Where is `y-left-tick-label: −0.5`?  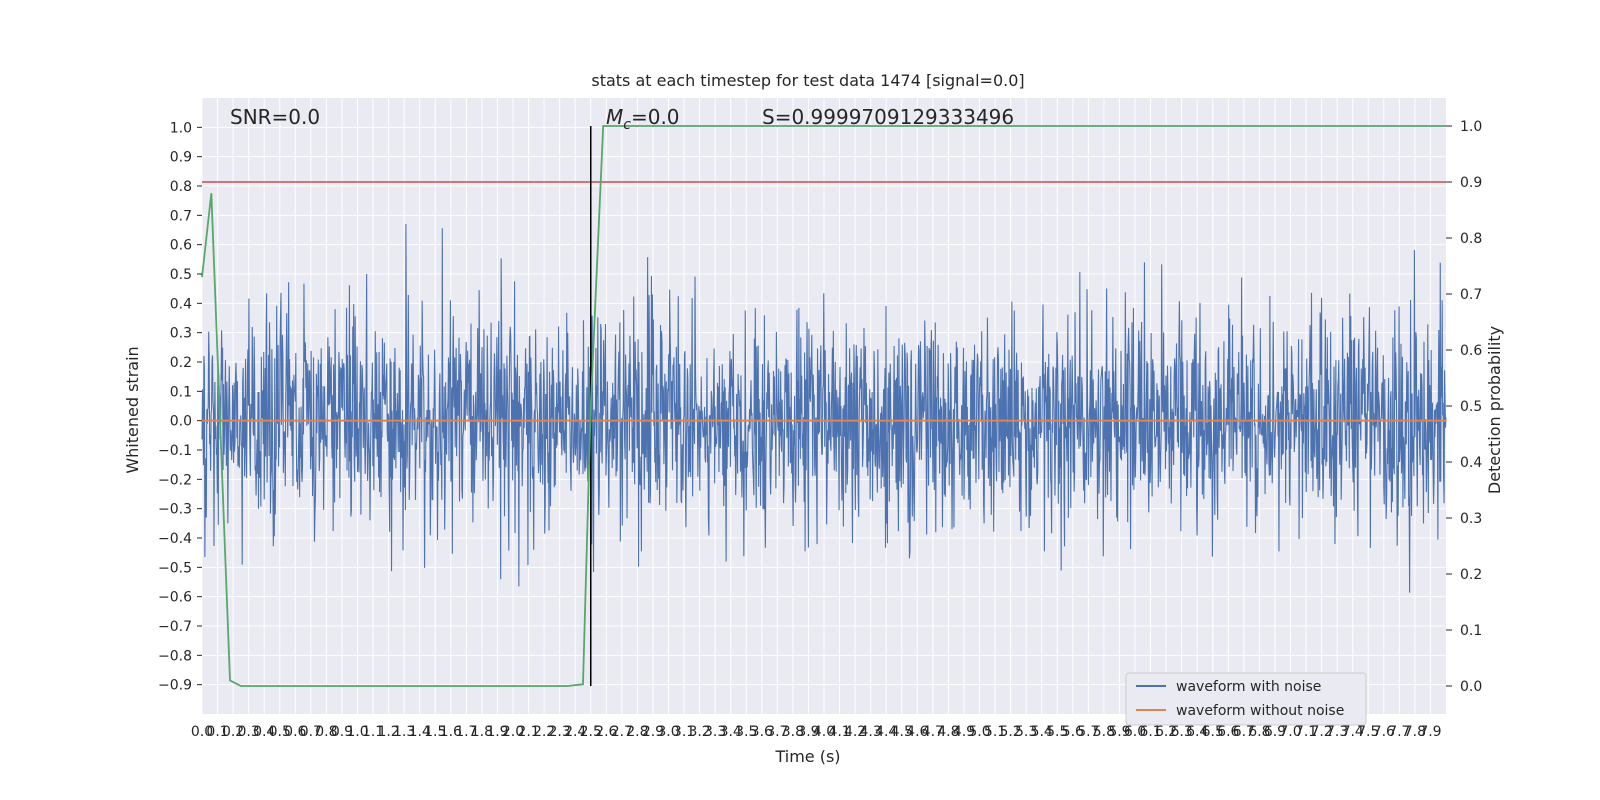
y-left-tick-label: −0.5 is located at coordinates (175, 568).